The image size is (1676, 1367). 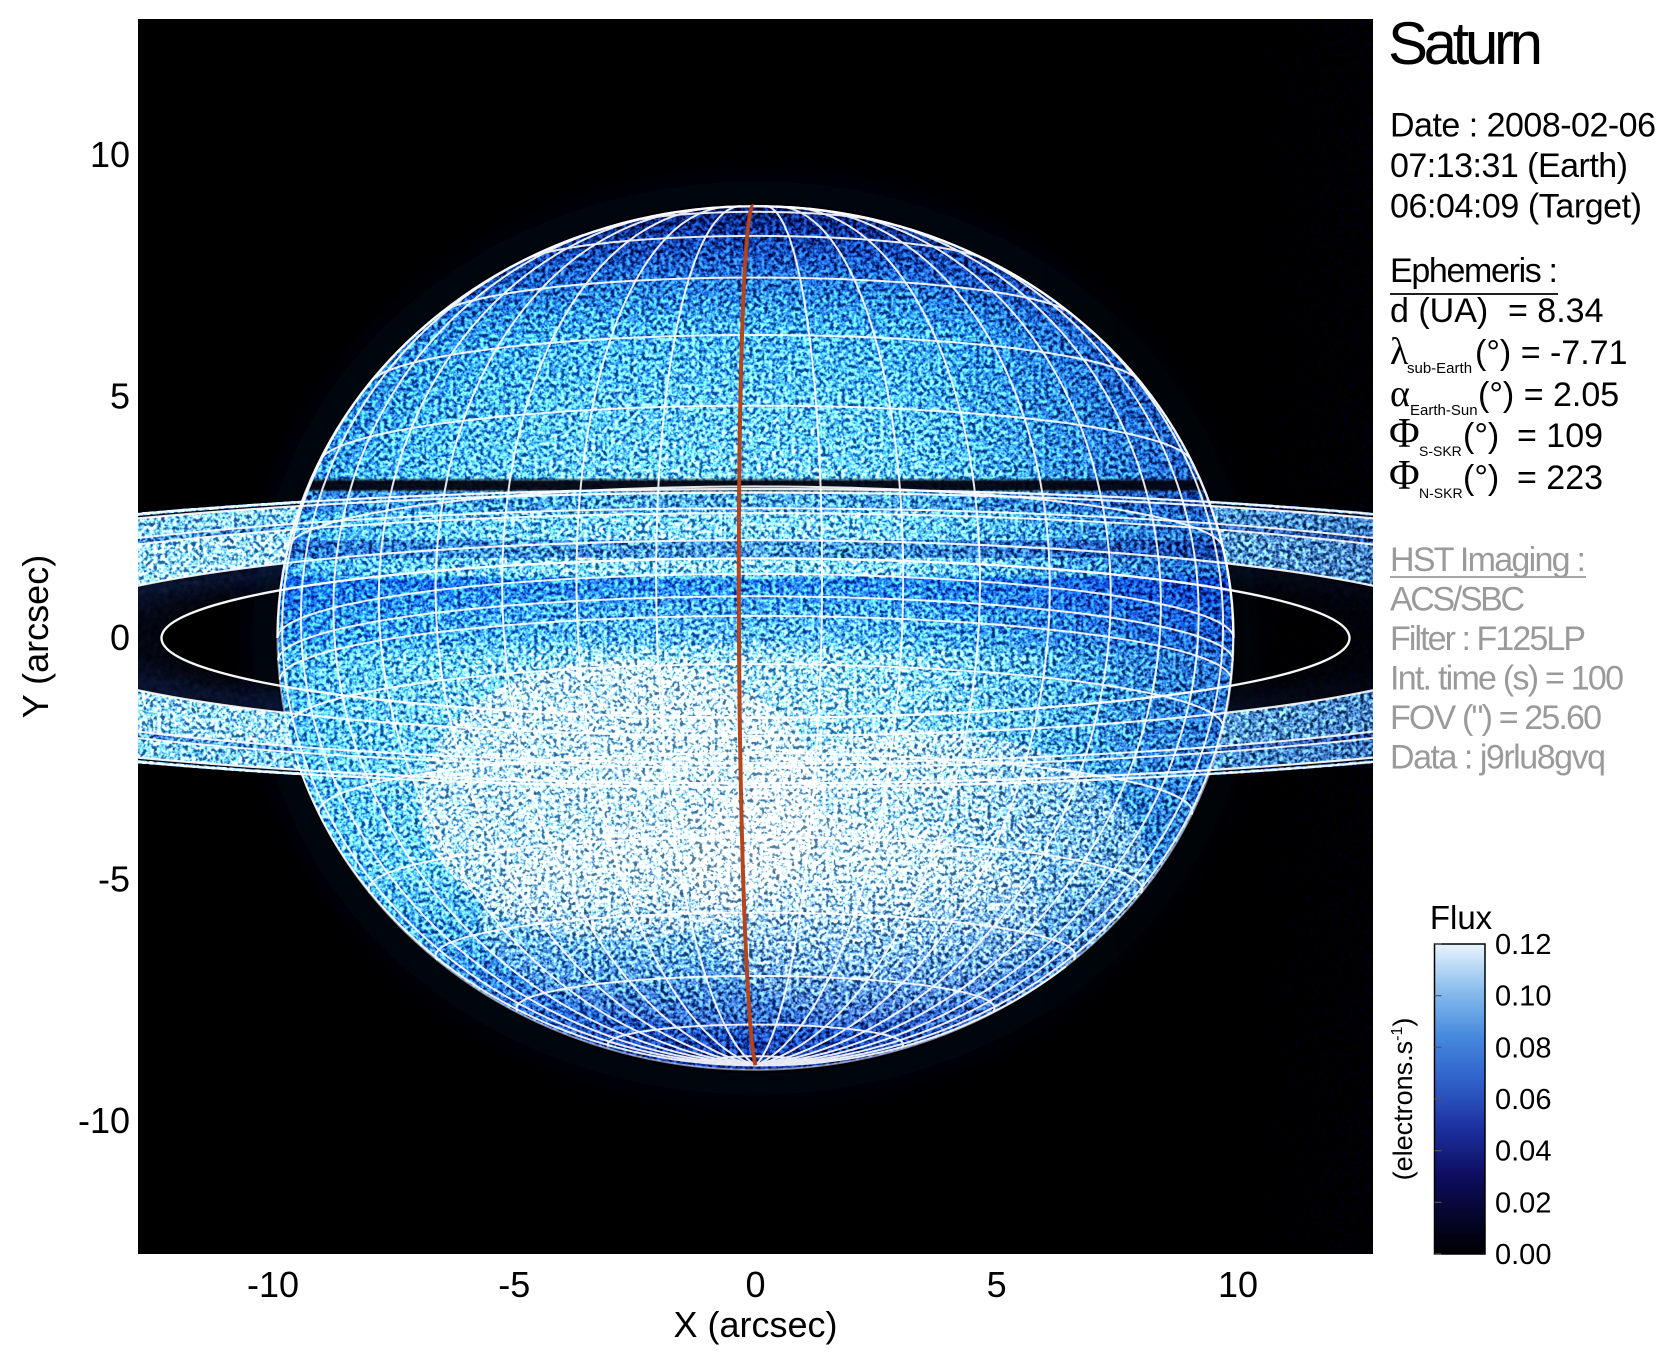 What do you see at coordinates (1496, 435) in the screenshot?
I see `svg-text:ΦS-SKR(°)= 109: ΦS-SKR(°) = 109` at bounding box center [1496, 435].